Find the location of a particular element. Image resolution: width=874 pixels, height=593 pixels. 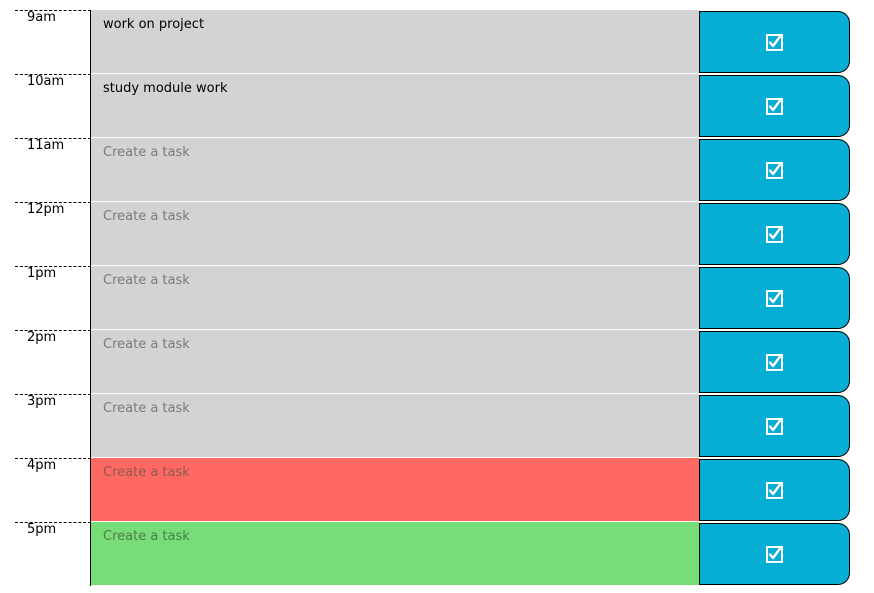

hour-label: 11am is located at coordinates (53, 170).